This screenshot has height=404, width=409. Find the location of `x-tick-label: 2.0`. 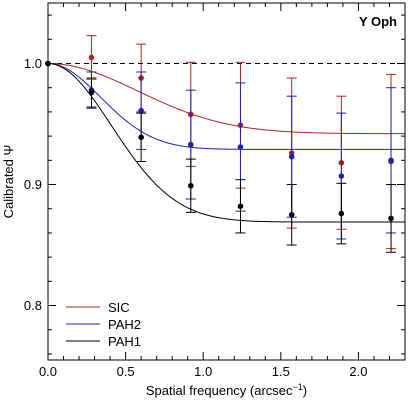

x-tick-label: 2.0 is located at coordinates (358, 371).